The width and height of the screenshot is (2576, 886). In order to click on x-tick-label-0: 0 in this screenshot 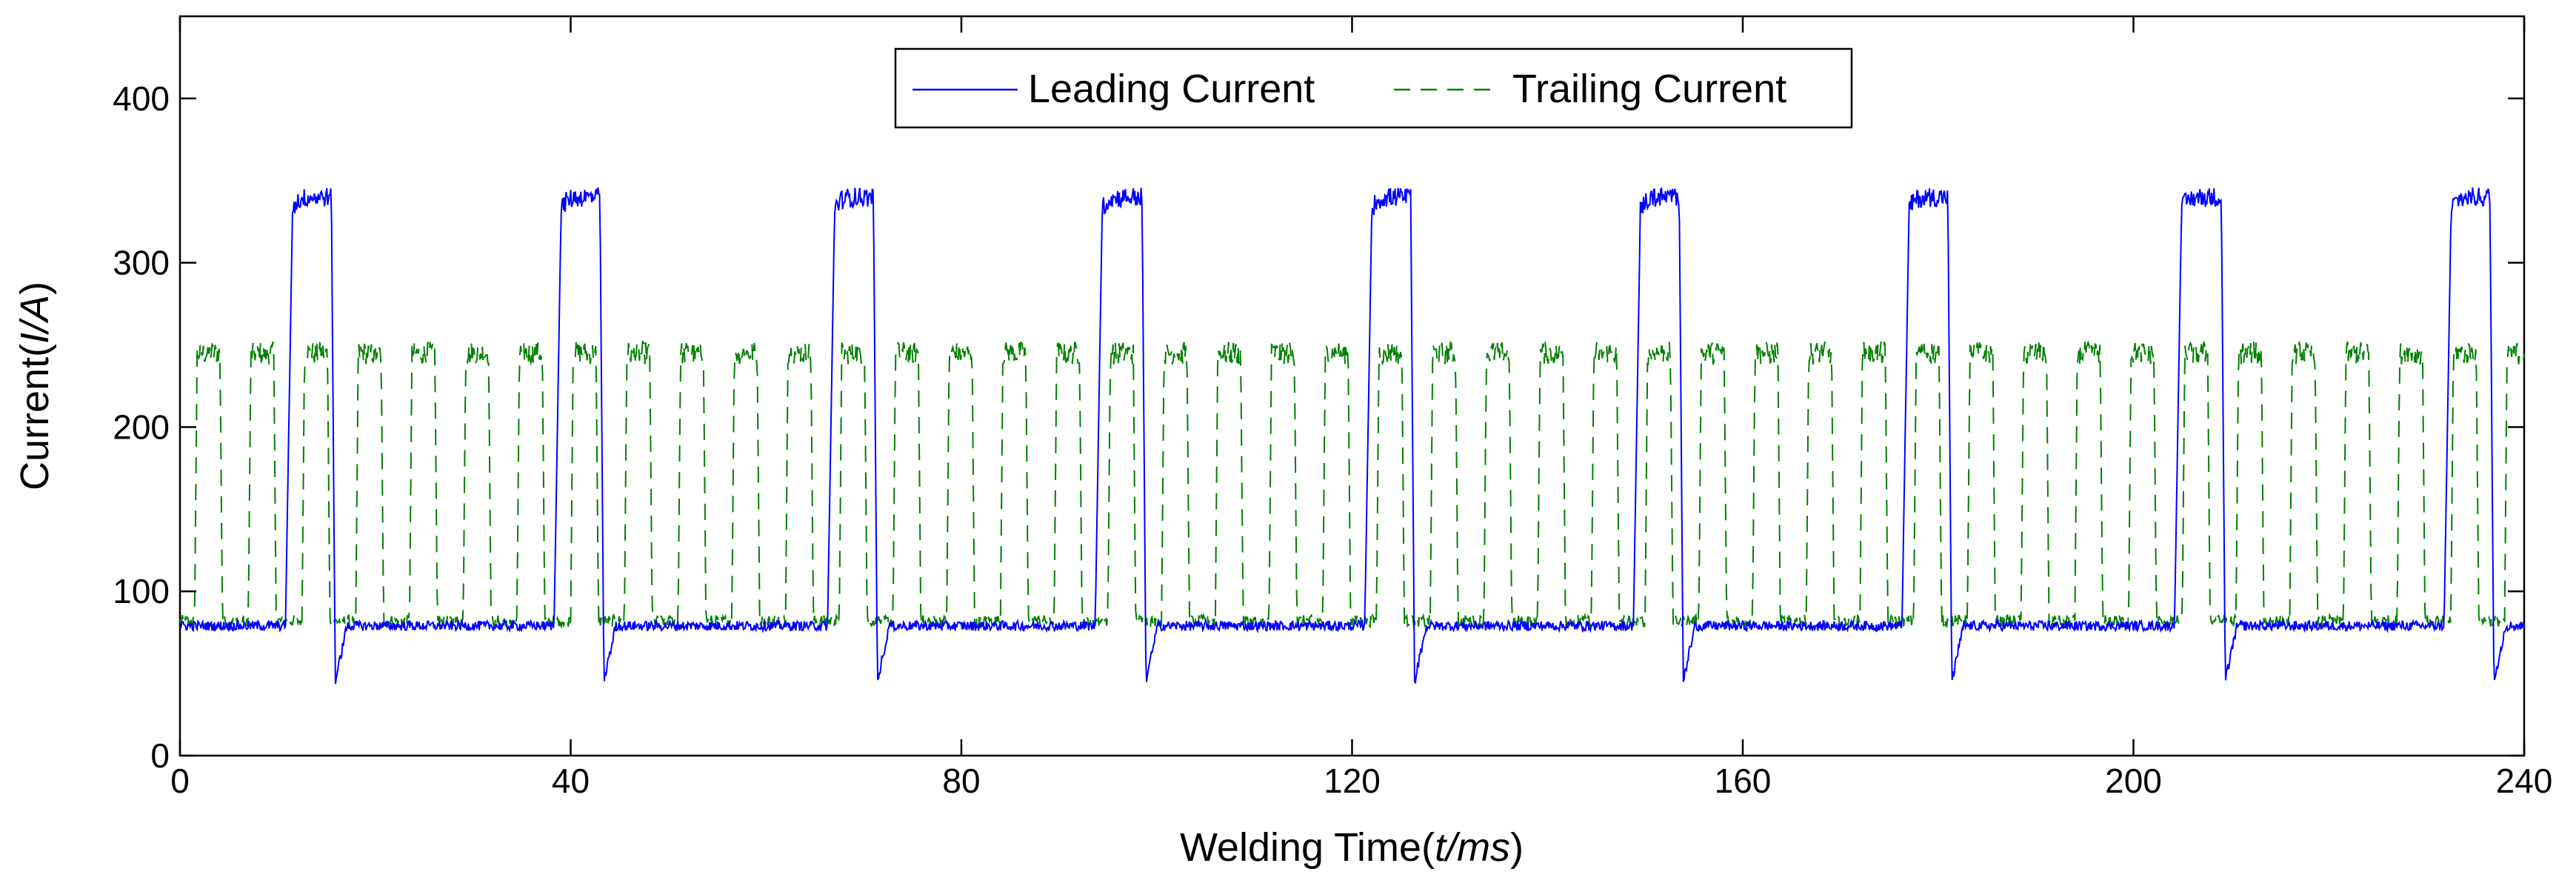, I will do `click(180, 781)`.